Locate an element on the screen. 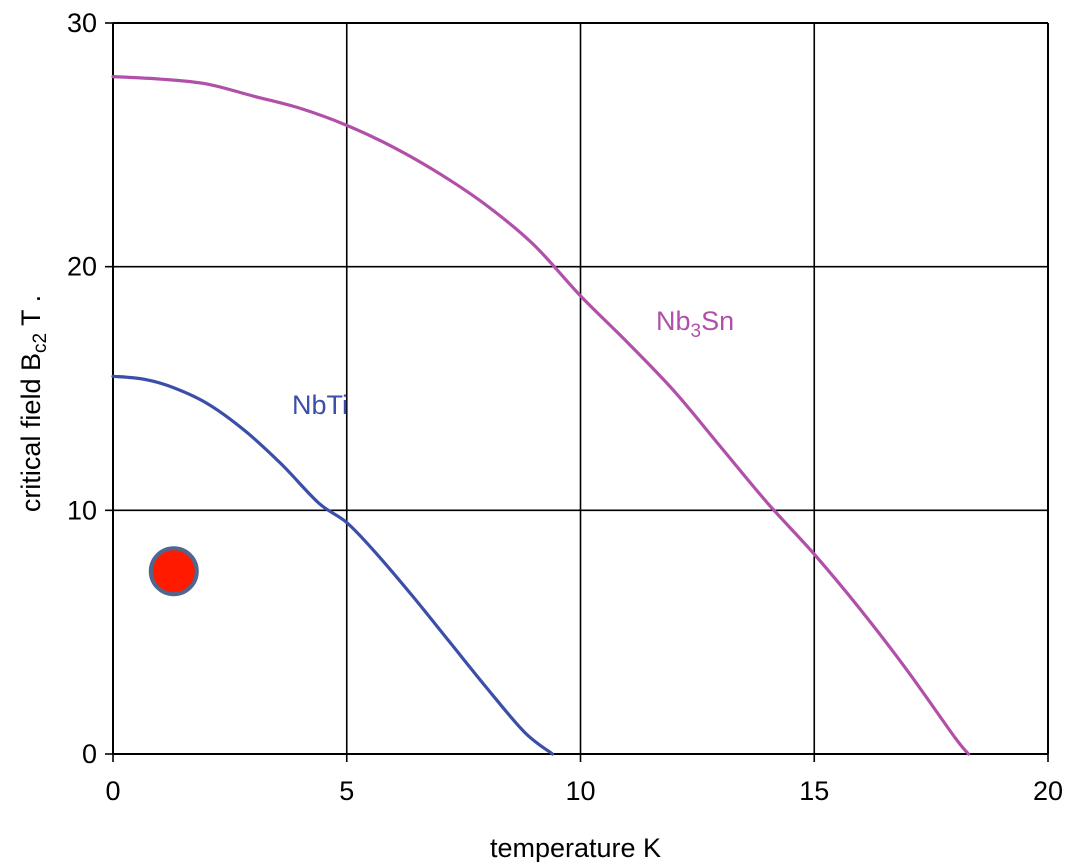 The width and height of the screenshot is (1069, 862). x-tick-label: 0 is located at coordinates (112, 791).